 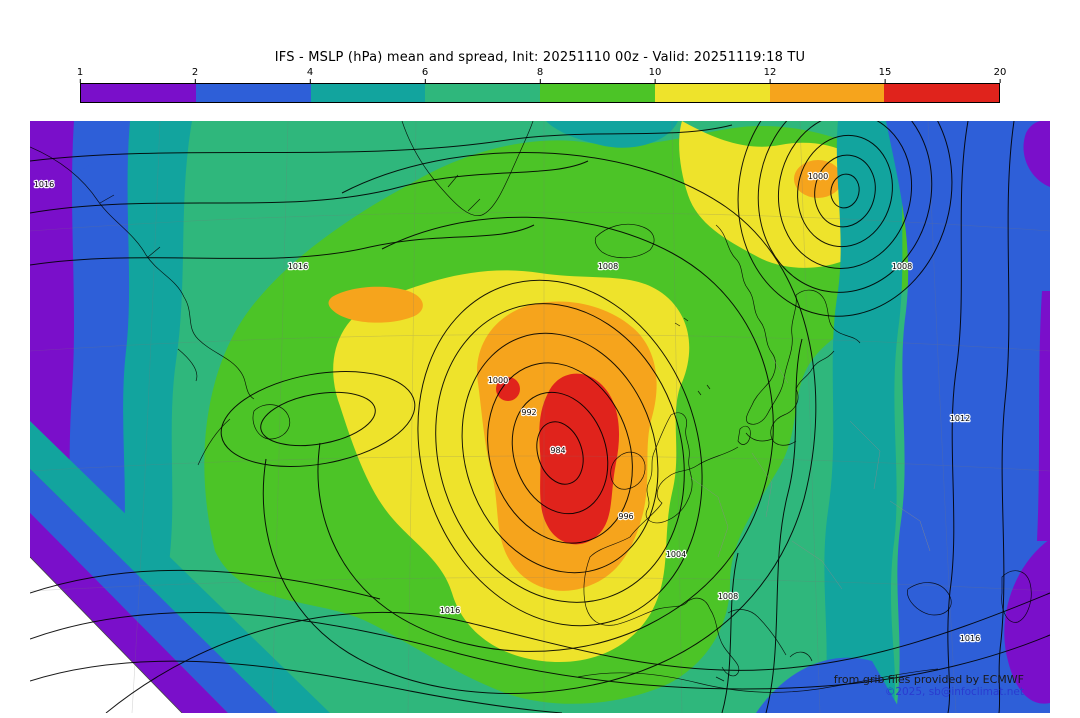 I want to click on colorbar: 1 2 4 6 8 10 12 15 20, so click(x=542, y=85).